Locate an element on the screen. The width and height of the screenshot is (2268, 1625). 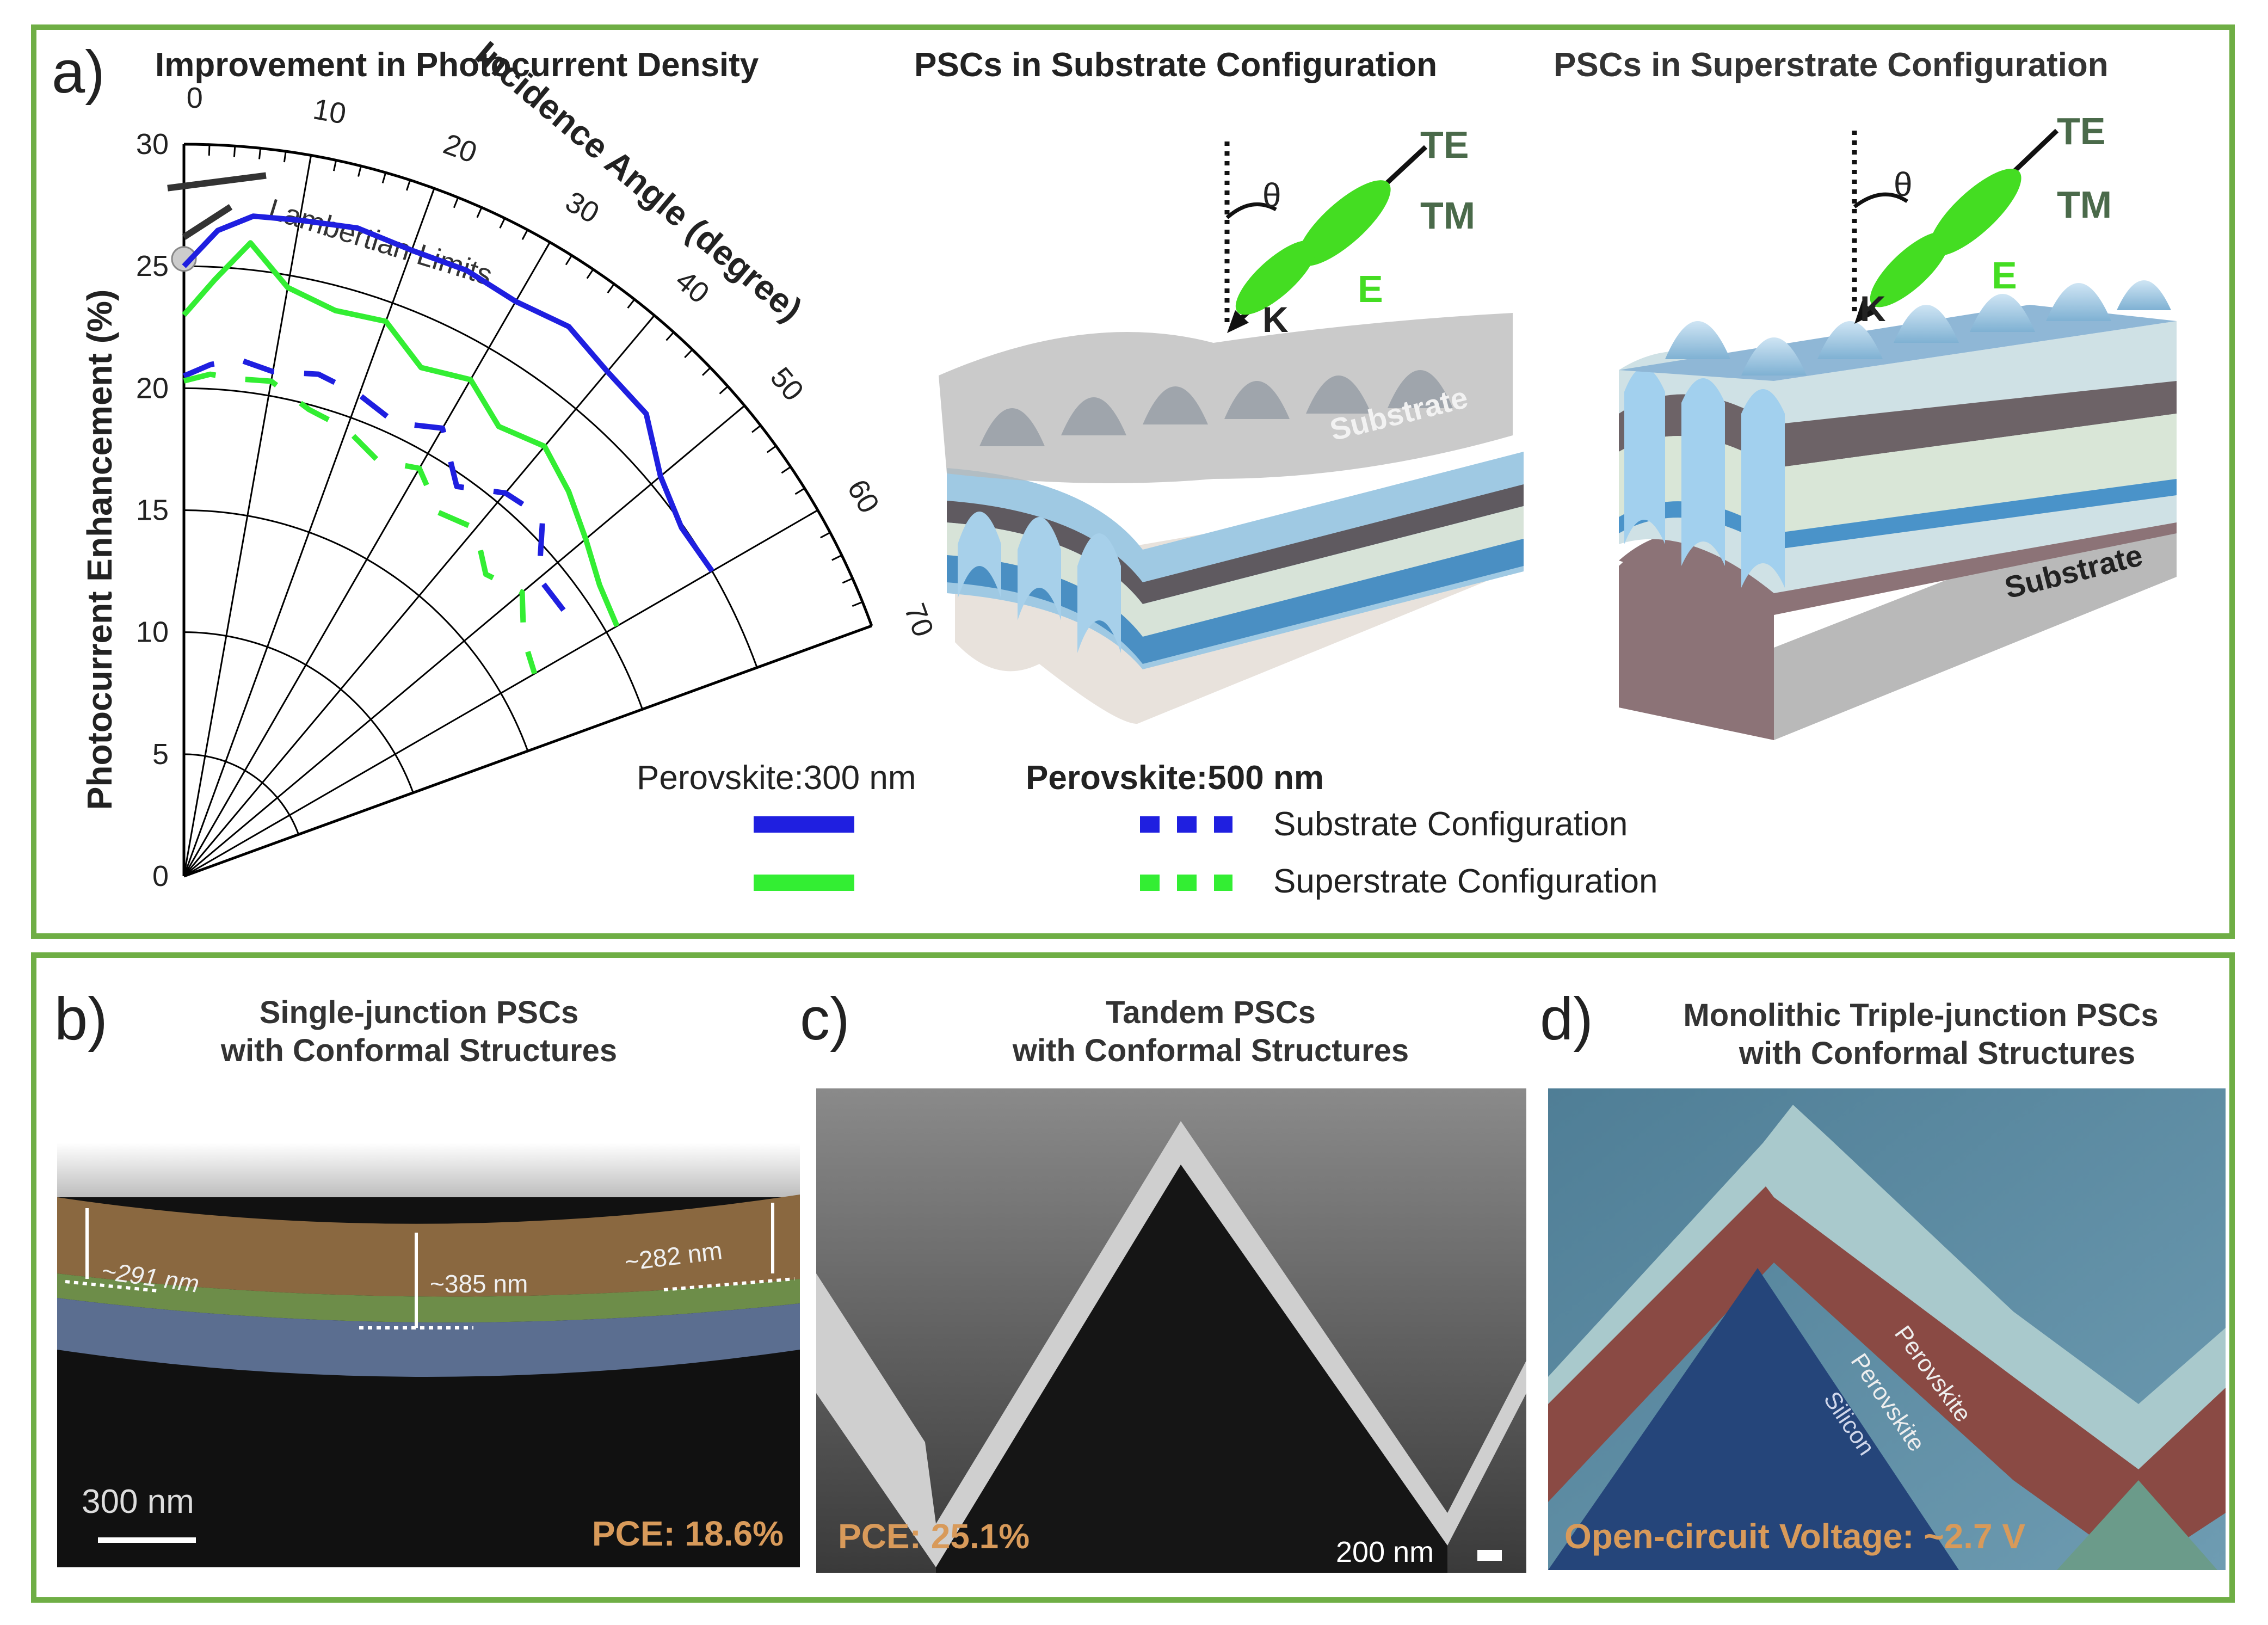
radial-tick-label: 0 is located at coordinates (160, 876).